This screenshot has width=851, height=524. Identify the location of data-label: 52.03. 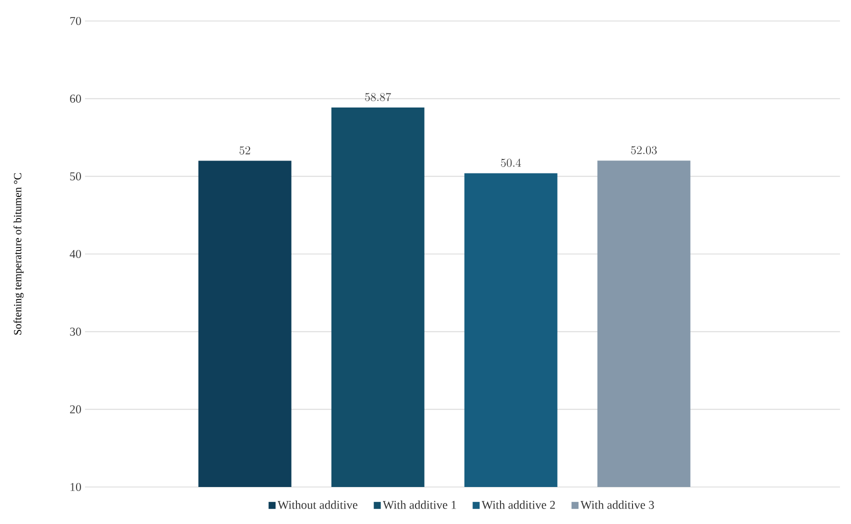
(644, 150).